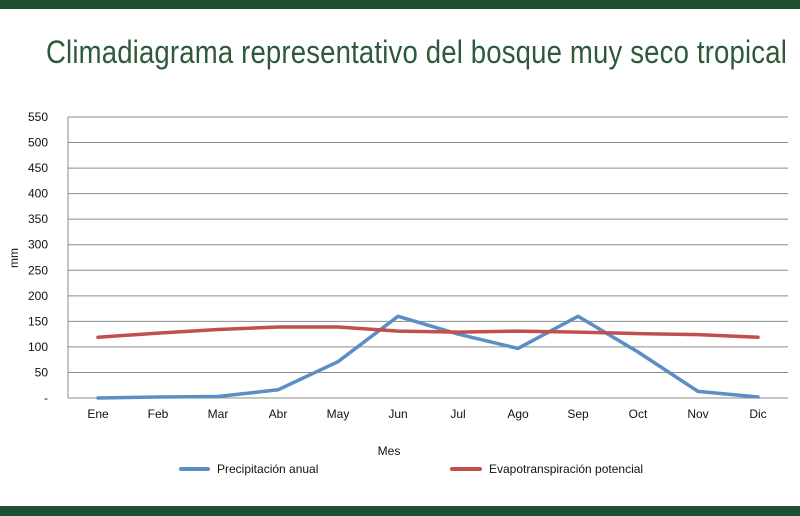 The image size is (800, 516). Describe the element at coordinates (518, 414) in the screenshot. I see `x-tick-label: Ago` at that location.